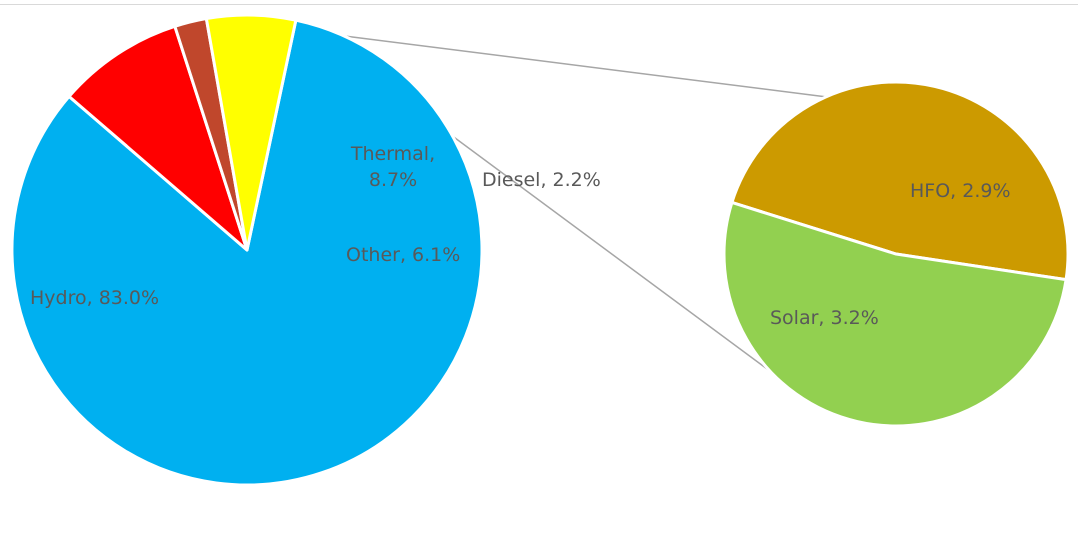 Image resolution: width=1078 pixels, height=540 pixels. I want to click on label-diesel: Diesel, 2.2%, so click(541, 180).